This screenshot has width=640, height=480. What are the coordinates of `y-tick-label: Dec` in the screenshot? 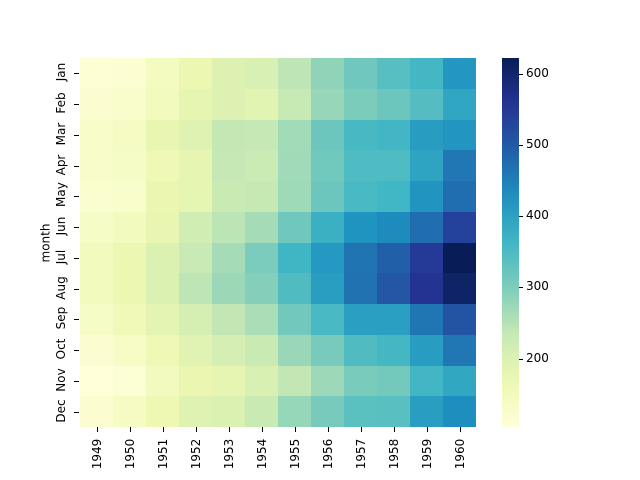 It's located at (61, 411).